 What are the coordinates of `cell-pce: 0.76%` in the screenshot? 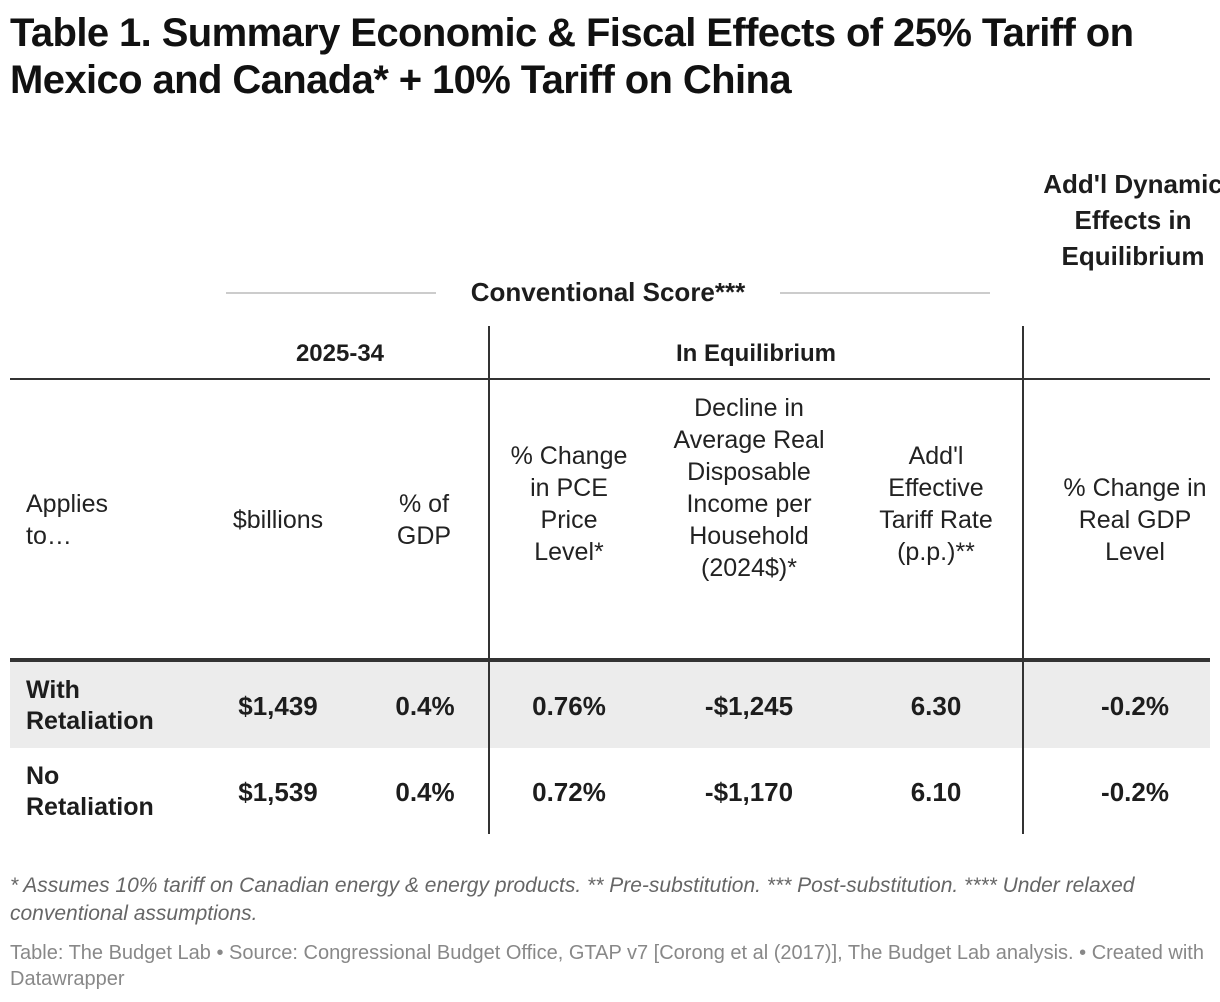 It's located at (569, 706).